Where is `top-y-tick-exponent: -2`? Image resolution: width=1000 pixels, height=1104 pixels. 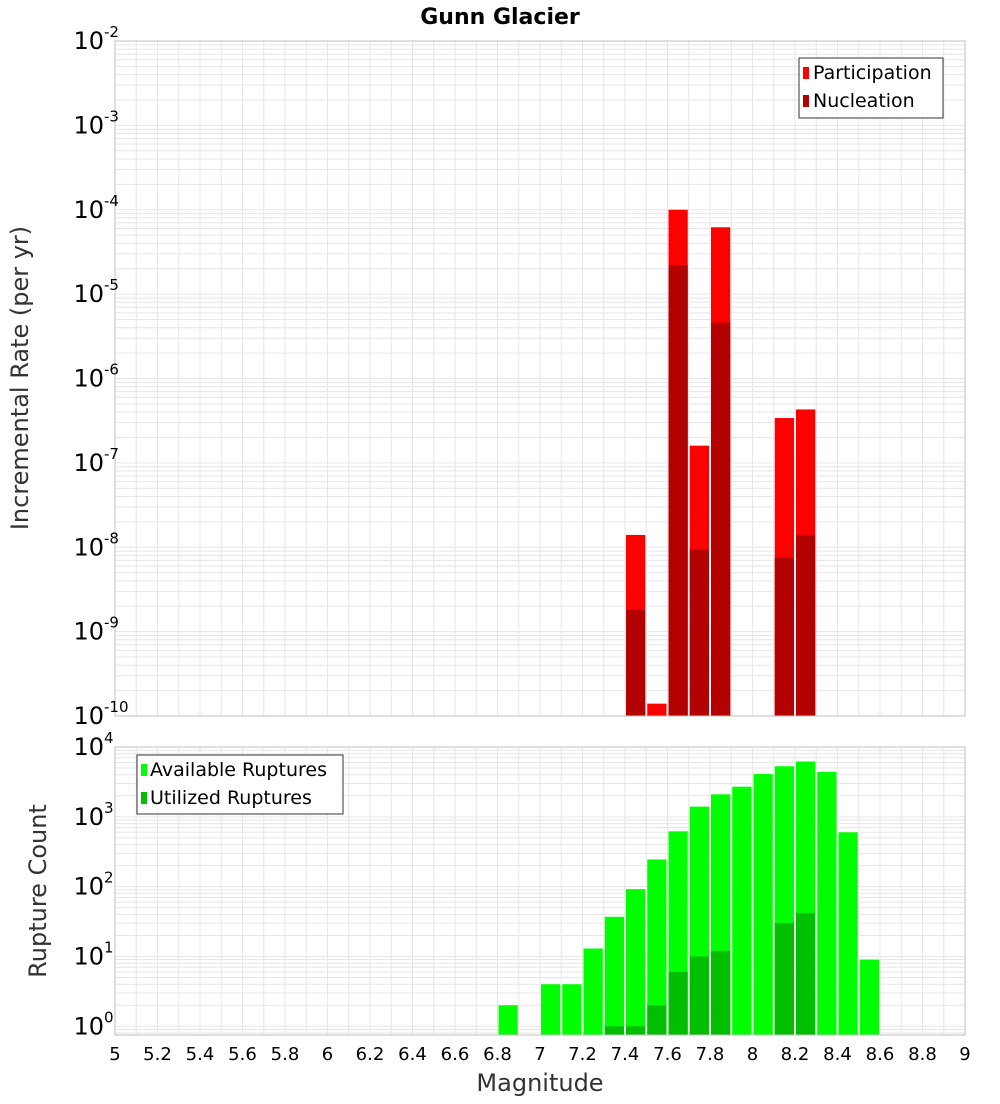 top-y-tick-exponent: -2 is located at coordinates (111, 32).